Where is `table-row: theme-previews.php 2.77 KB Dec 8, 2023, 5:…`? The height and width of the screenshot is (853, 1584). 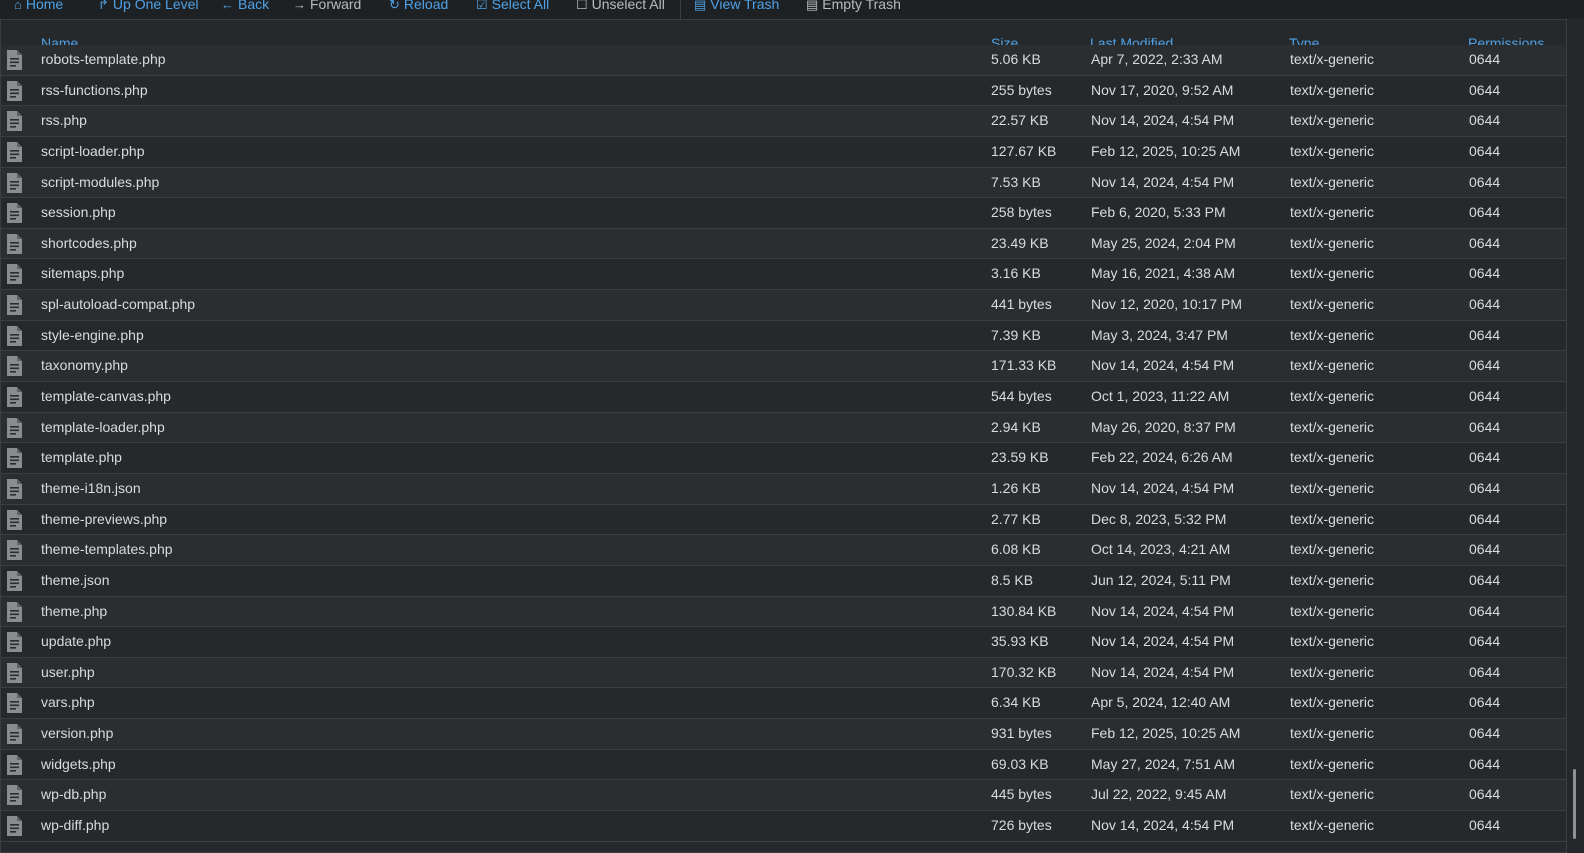 table-row: theme-previews.php 2.77 KB Dec 8, 2023, 5:… is located at coordinates (783, 520).